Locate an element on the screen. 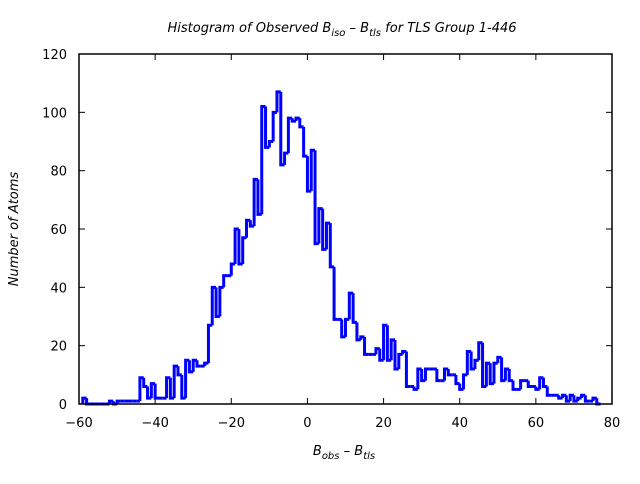 This screenshot has height=484, width=640. title-sub: tls is located at coordinates (375, 33).